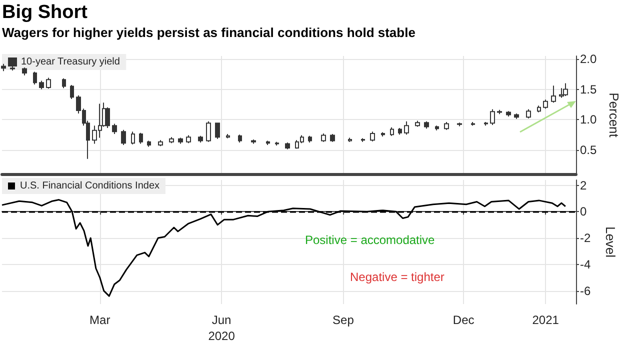 The width and height of the screenshot is (620, 348). What do you see at coordinates (90, 186) in the screenshot?
I see `legend-label: U.S. Financial Conditions Index` at bounding box center [90, 186].